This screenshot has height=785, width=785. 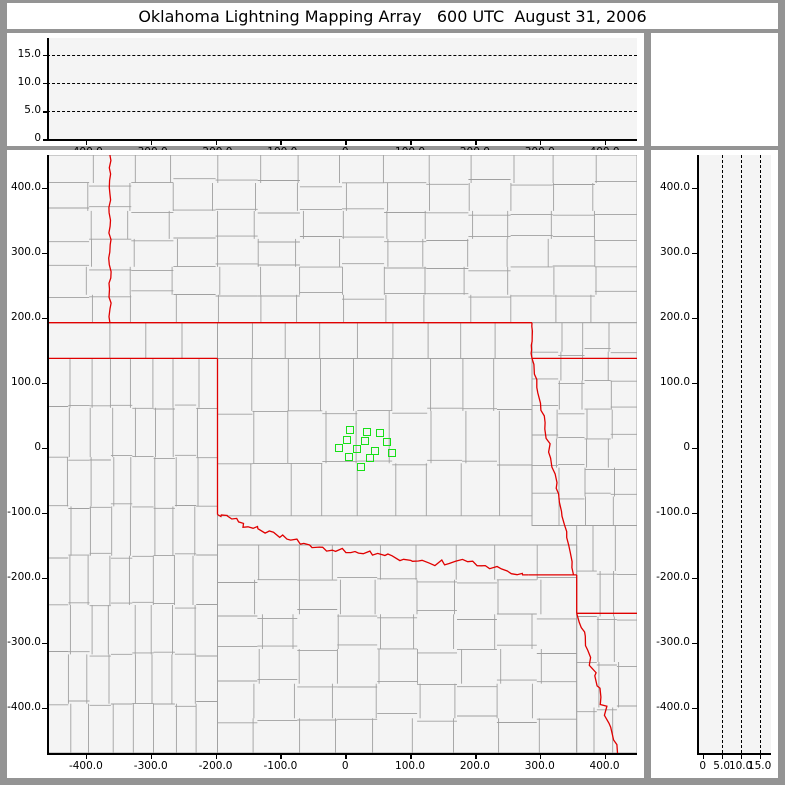 I want to click on x-tick-label: 400.0, so click(x=604, y=766).